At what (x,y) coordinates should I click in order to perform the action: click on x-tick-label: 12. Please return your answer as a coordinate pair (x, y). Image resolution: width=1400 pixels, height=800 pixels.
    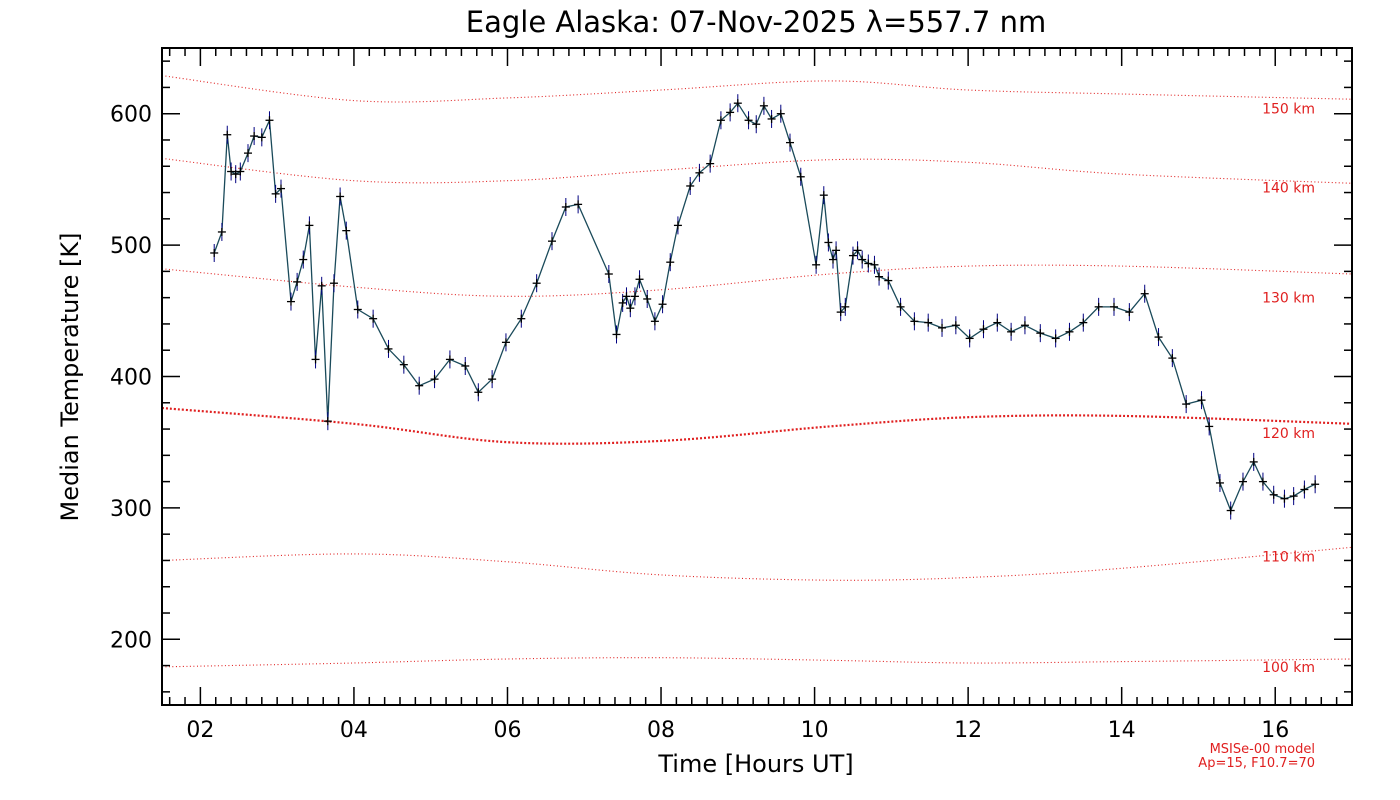
    Looking at the image, I should click on (968, 730).